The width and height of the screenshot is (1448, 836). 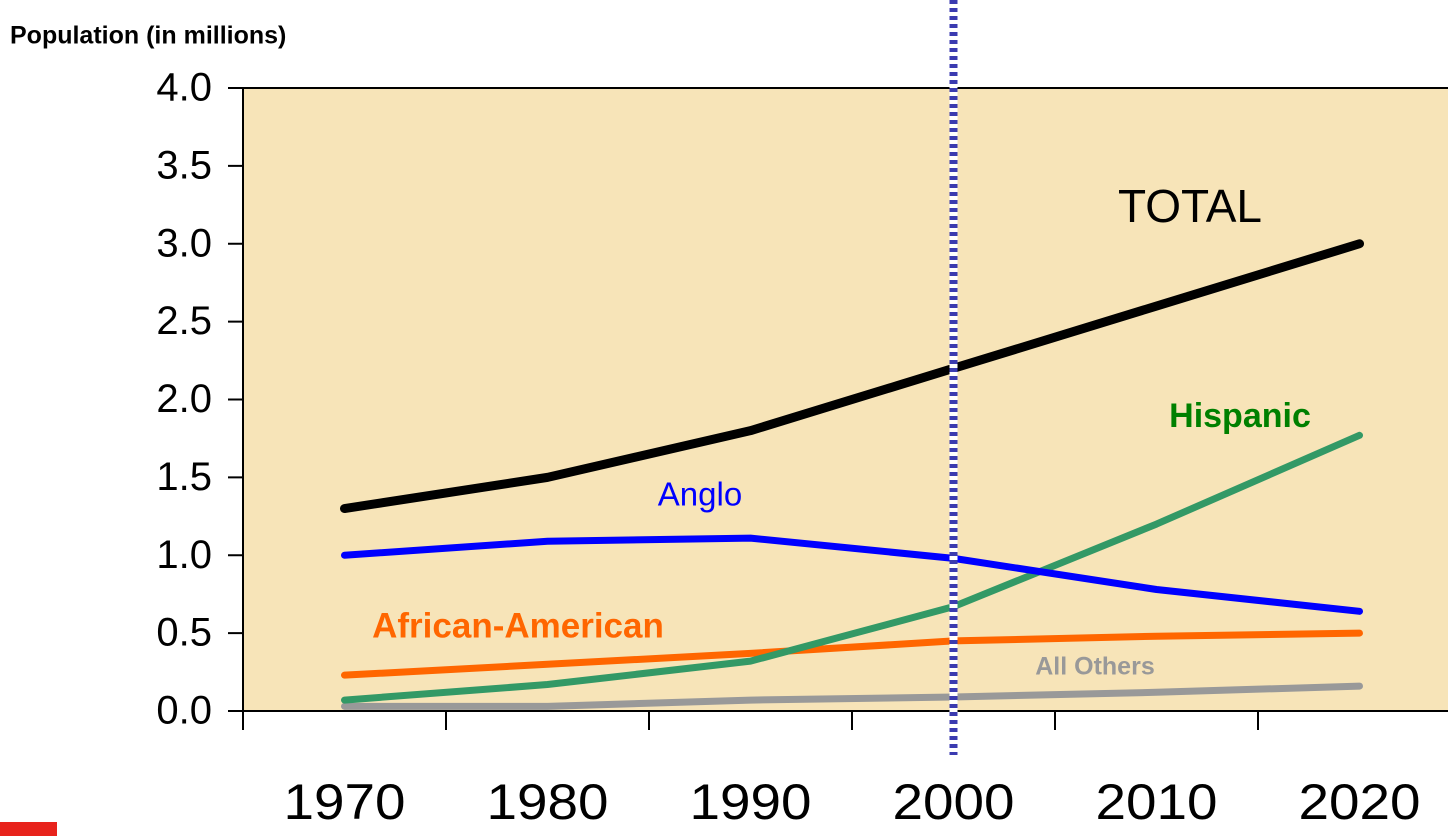 What do you see at coordinates (184, 711) in the screenshot?
I see `y-tick-label: 0.0` at bounding box center [184, 711].